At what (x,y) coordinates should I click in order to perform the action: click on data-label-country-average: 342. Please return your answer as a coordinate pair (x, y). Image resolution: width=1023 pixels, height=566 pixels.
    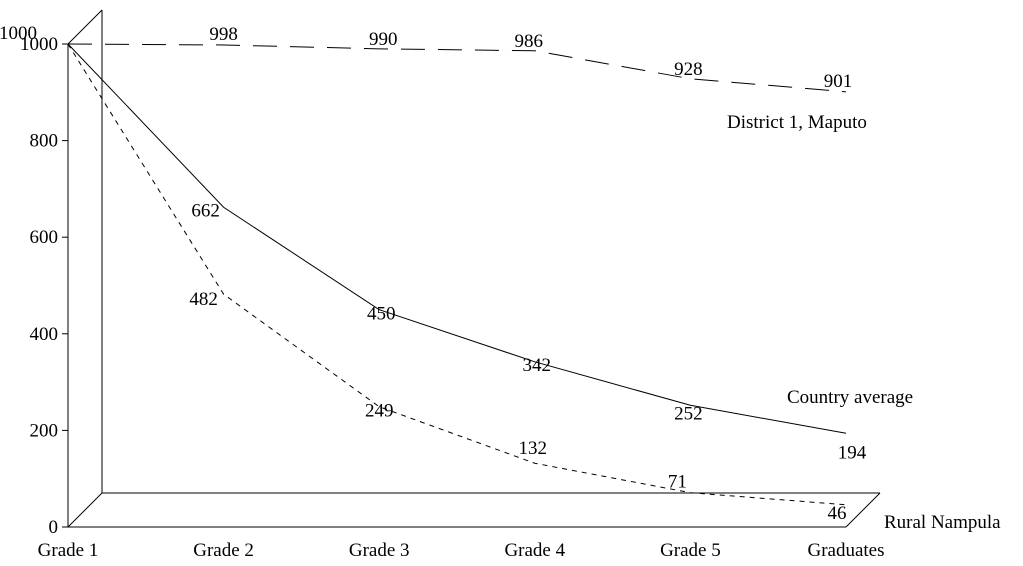
    Looking at the image, I should click on (537, 365).